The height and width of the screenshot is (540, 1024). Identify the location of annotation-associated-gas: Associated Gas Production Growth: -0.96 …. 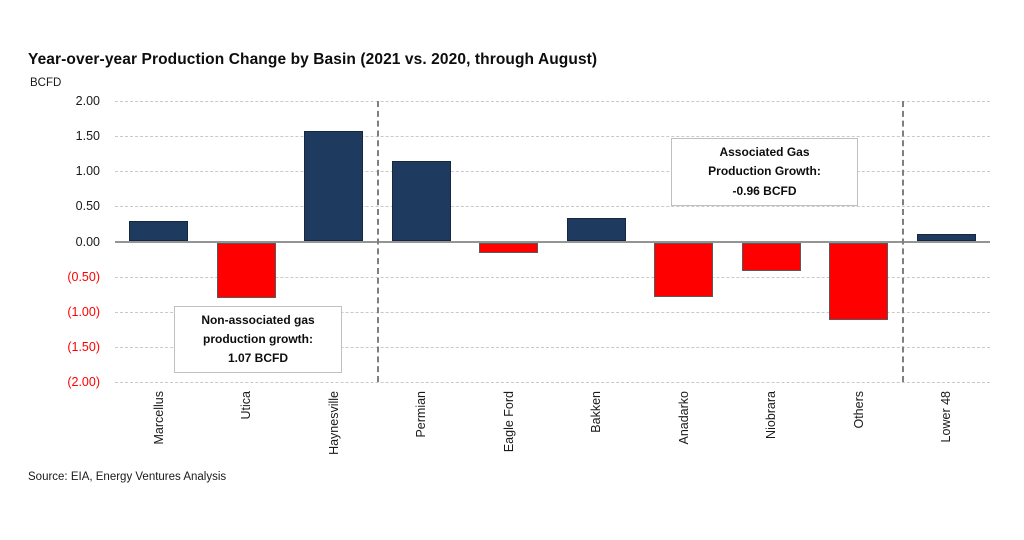
(764, 172).